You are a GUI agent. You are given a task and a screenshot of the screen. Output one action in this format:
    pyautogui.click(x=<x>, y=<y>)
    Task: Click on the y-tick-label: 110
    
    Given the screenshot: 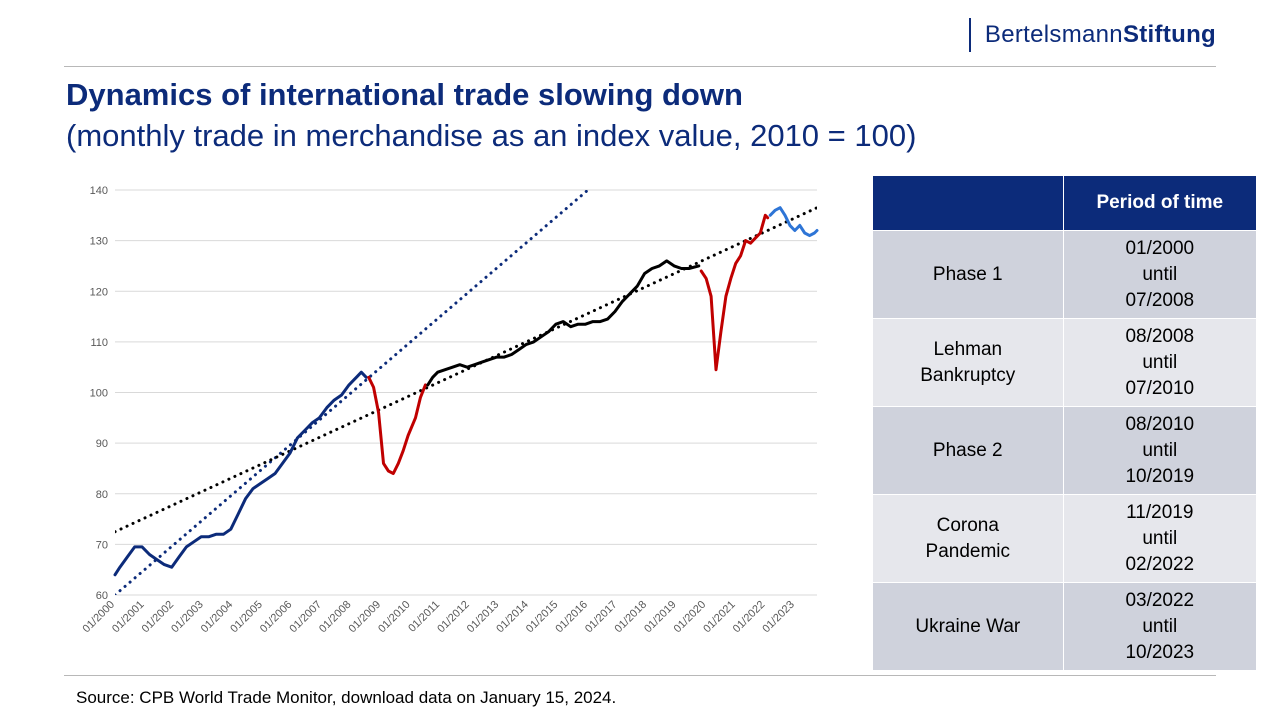 What is the action you would take?
    pyautogui.click(x=99, y=343)
    